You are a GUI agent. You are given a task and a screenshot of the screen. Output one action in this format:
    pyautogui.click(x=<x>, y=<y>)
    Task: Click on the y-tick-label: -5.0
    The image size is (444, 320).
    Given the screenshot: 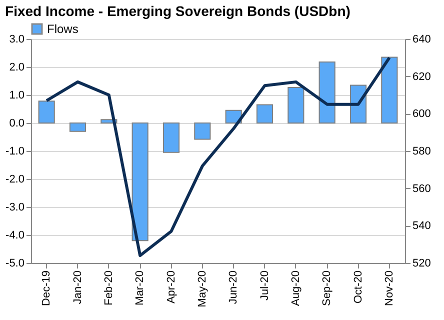 What is the action you would take?
    pyautogui.click(x=15, y=264)
    